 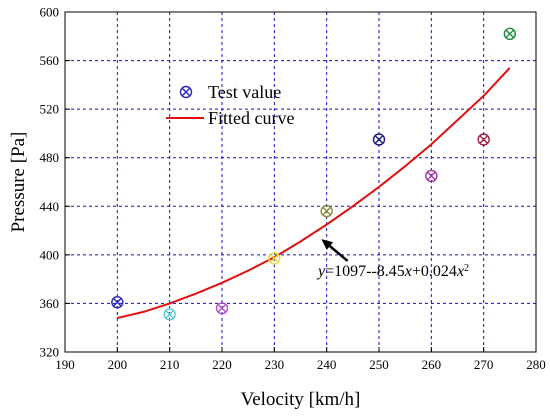 What do you see at coordinates (301, 399) in the screenshot?
I see `x-axis-title: Velocity [km/h]` at bounding box center [301, 399].